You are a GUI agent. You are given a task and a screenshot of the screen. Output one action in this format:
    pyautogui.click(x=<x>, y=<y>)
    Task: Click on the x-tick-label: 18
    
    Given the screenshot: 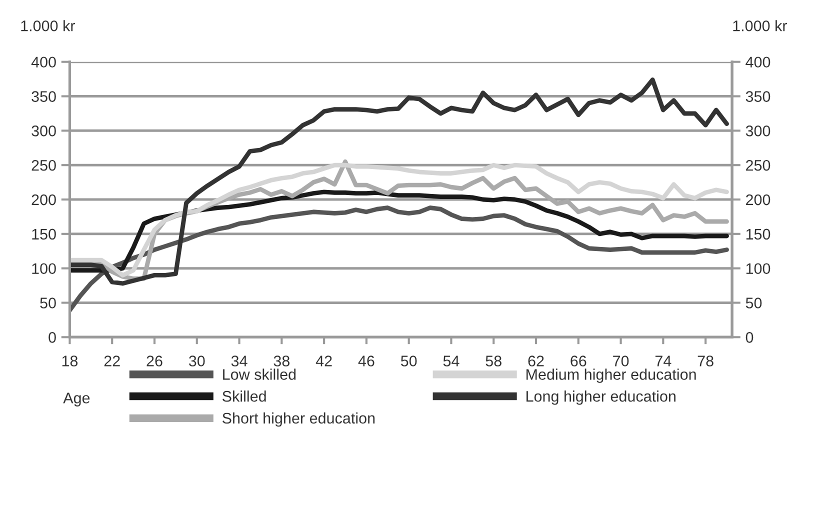 What is the action you would take?
    pyautogui.click(x=70, y=361)
    